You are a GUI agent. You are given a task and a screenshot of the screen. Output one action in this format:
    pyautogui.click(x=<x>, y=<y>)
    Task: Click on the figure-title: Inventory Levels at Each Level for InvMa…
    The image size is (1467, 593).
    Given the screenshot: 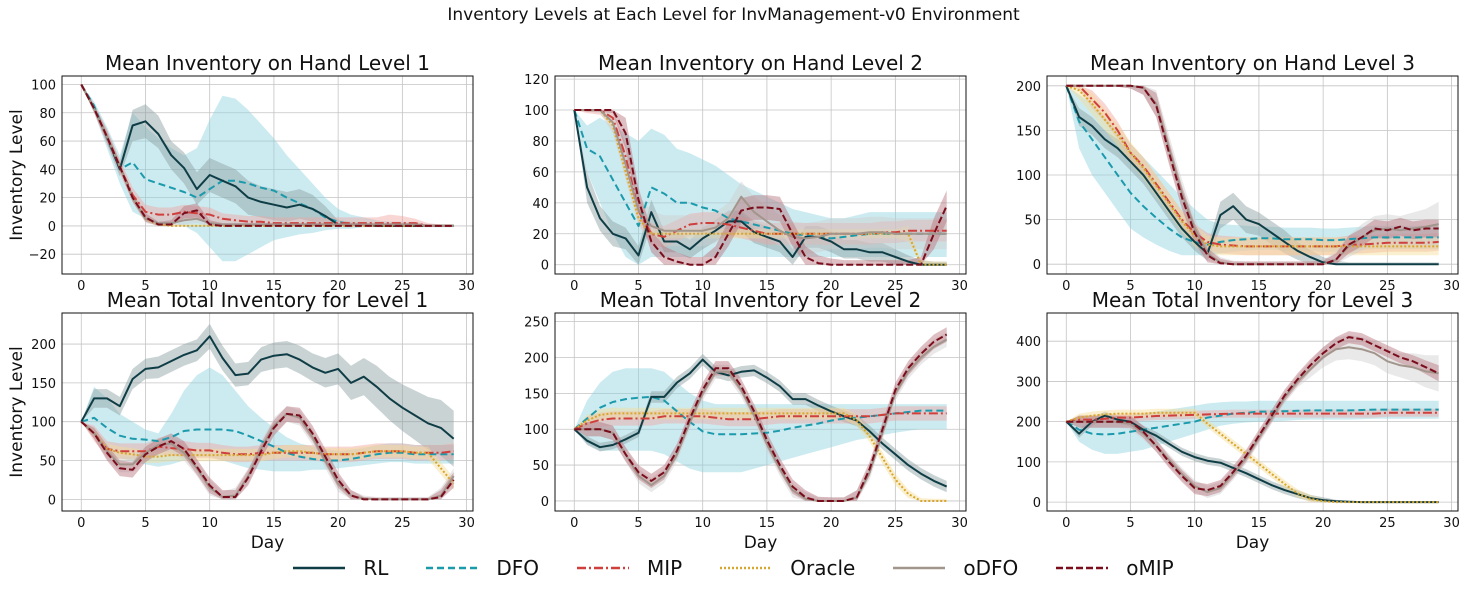 What is the action you would take?
    pyautogui.click(x=733, y=15)
    